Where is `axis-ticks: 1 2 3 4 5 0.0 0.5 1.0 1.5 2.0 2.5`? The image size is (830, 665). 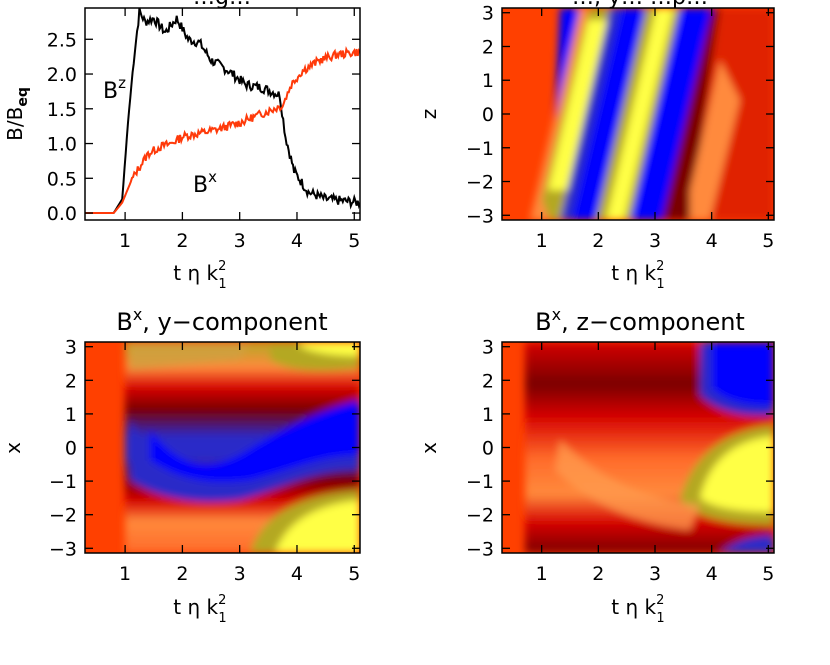 axis-ticks: 1 2 3 4 5 0.0 0.5 1.0 1.5 2.0 2.5 is located at coordinates (203, 130).